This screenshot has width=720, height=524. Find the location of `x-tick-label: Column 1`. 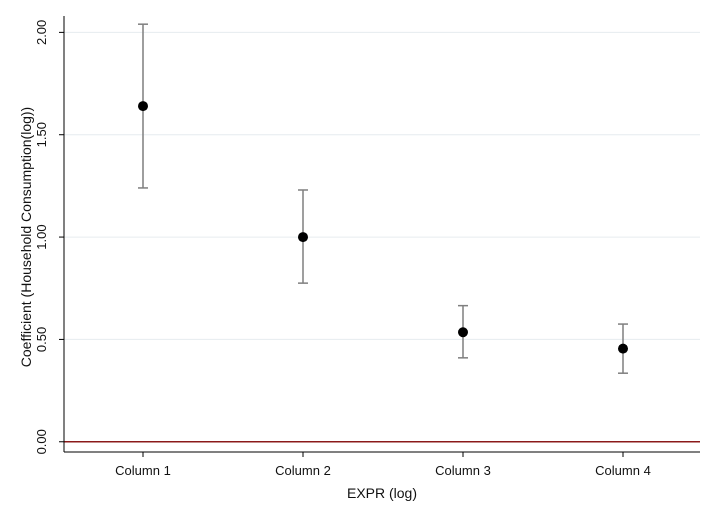

x-tick-label: Column 1 is located at coordinates (143, 470).